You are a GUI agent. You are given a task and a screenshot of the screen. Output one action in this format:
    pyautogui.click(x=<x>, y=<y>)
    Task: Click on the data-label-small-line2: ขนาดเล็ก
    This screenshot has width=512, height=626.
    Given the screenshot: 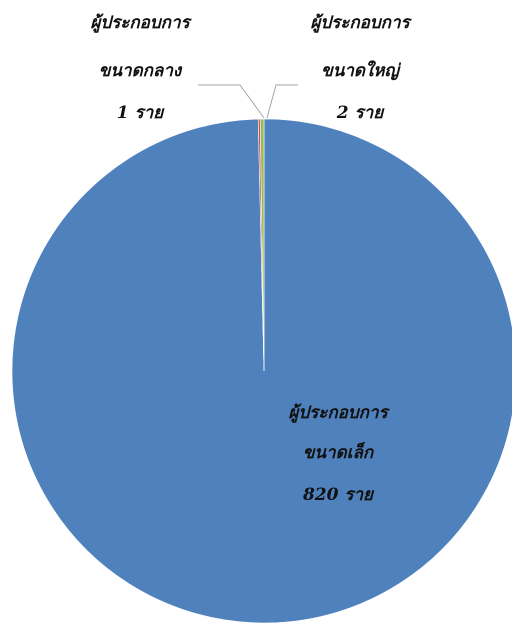 What is the action you would take?
    pyautogui.click(x=339, y=452)
    